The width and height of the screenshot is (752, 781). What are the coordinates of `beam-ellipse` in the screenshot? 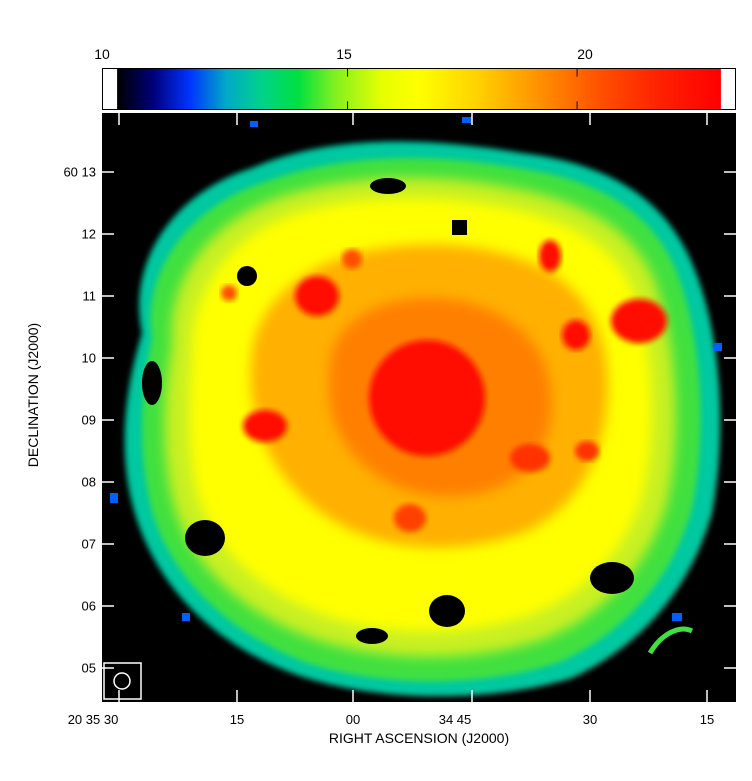 It's located at (122, 681).